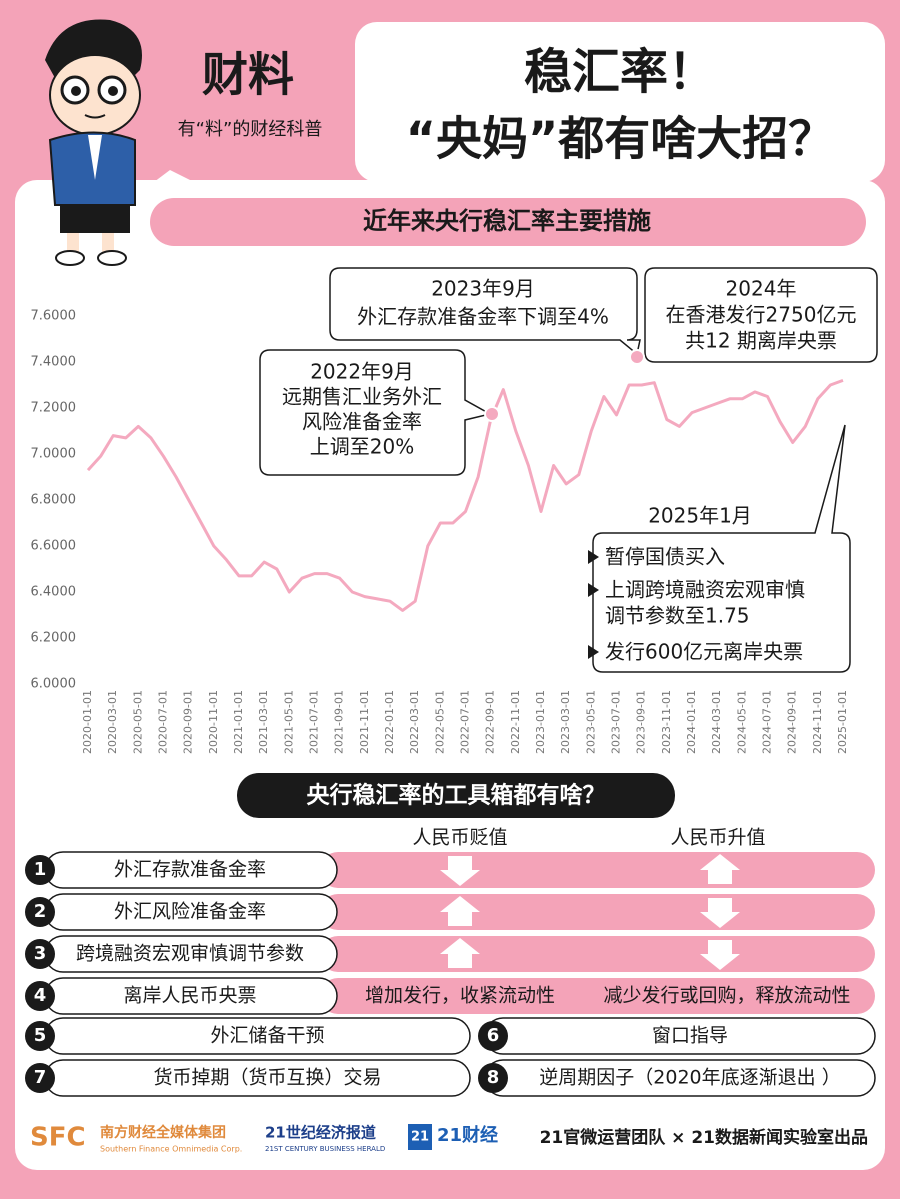 This screenshot has width=900, height=1199. What do you see at coordinates (362, 447) in the screenshot?
I see `annotation-text: 上调至20%` at bounding box center [362, 447].